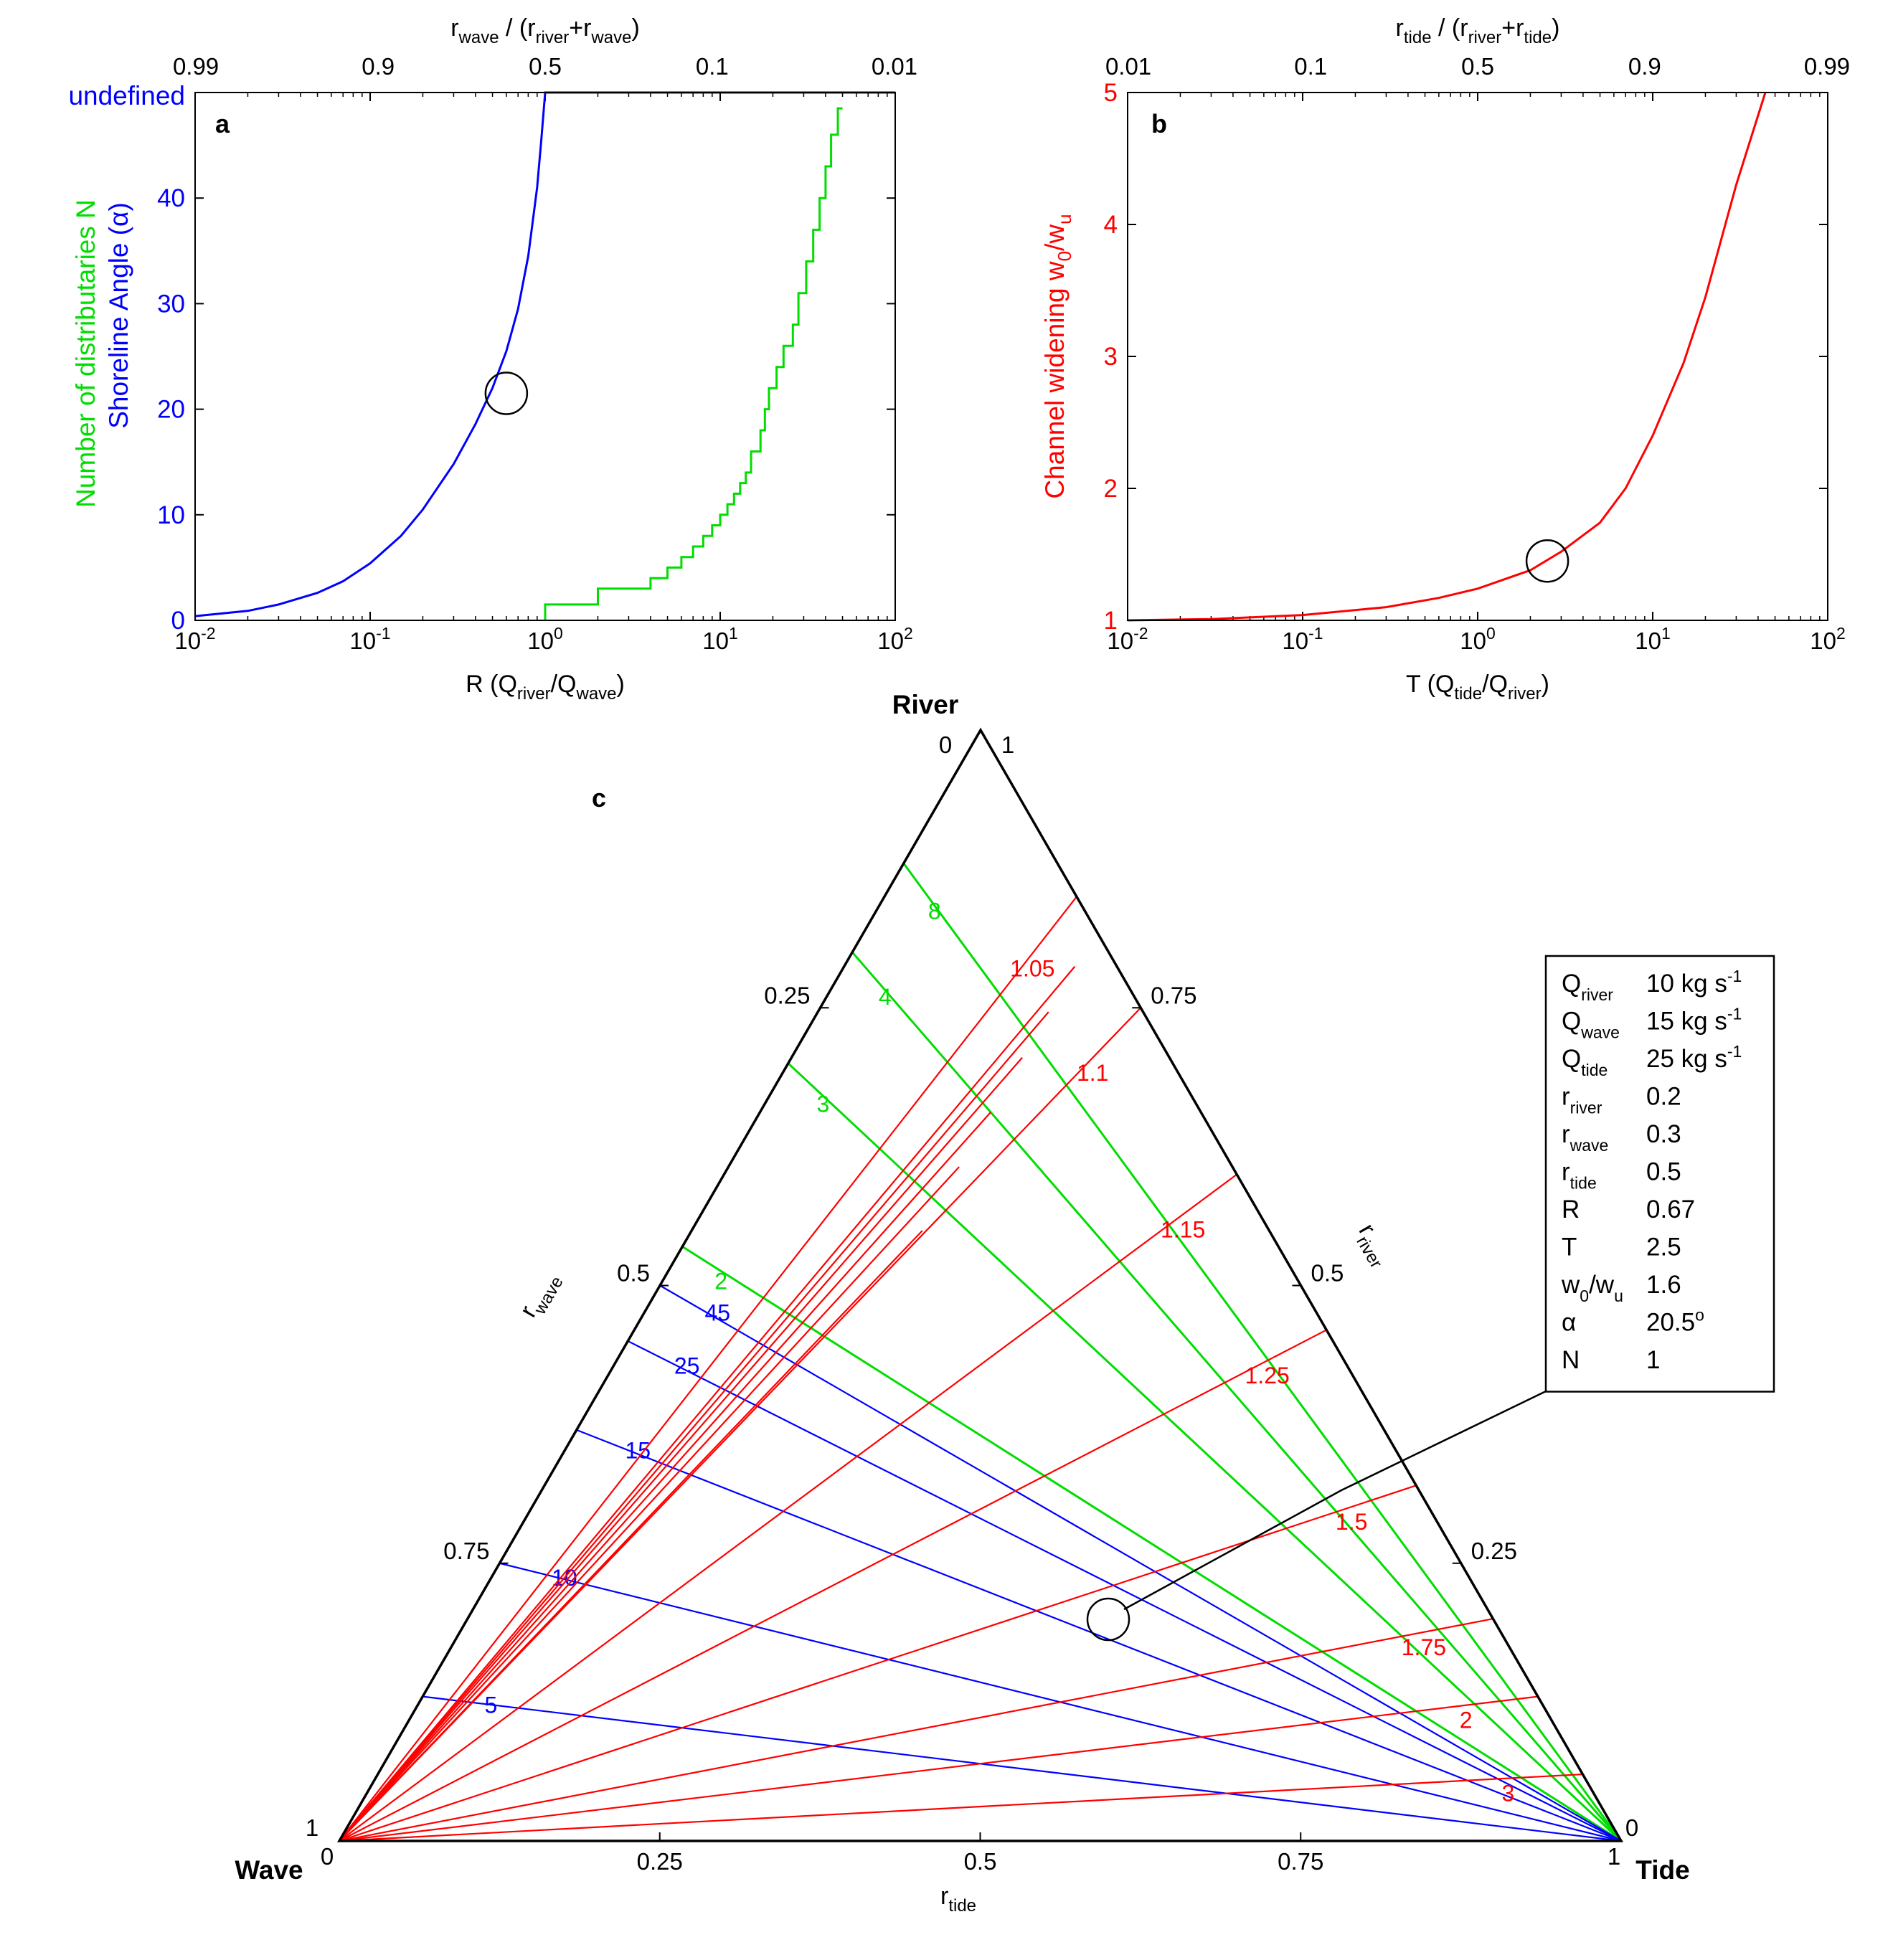  Describe the element at coordinates (1478, 30) in the screenshot. I see `panel-b-top-axis-label: rtide / (rriver+rtide)` at that location.